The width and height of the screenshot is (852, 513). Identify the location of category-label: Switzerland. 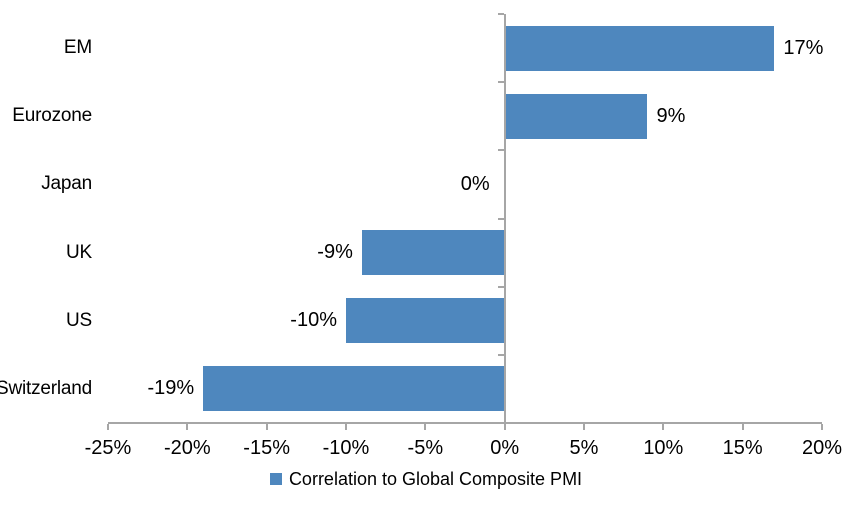
(46, 388).